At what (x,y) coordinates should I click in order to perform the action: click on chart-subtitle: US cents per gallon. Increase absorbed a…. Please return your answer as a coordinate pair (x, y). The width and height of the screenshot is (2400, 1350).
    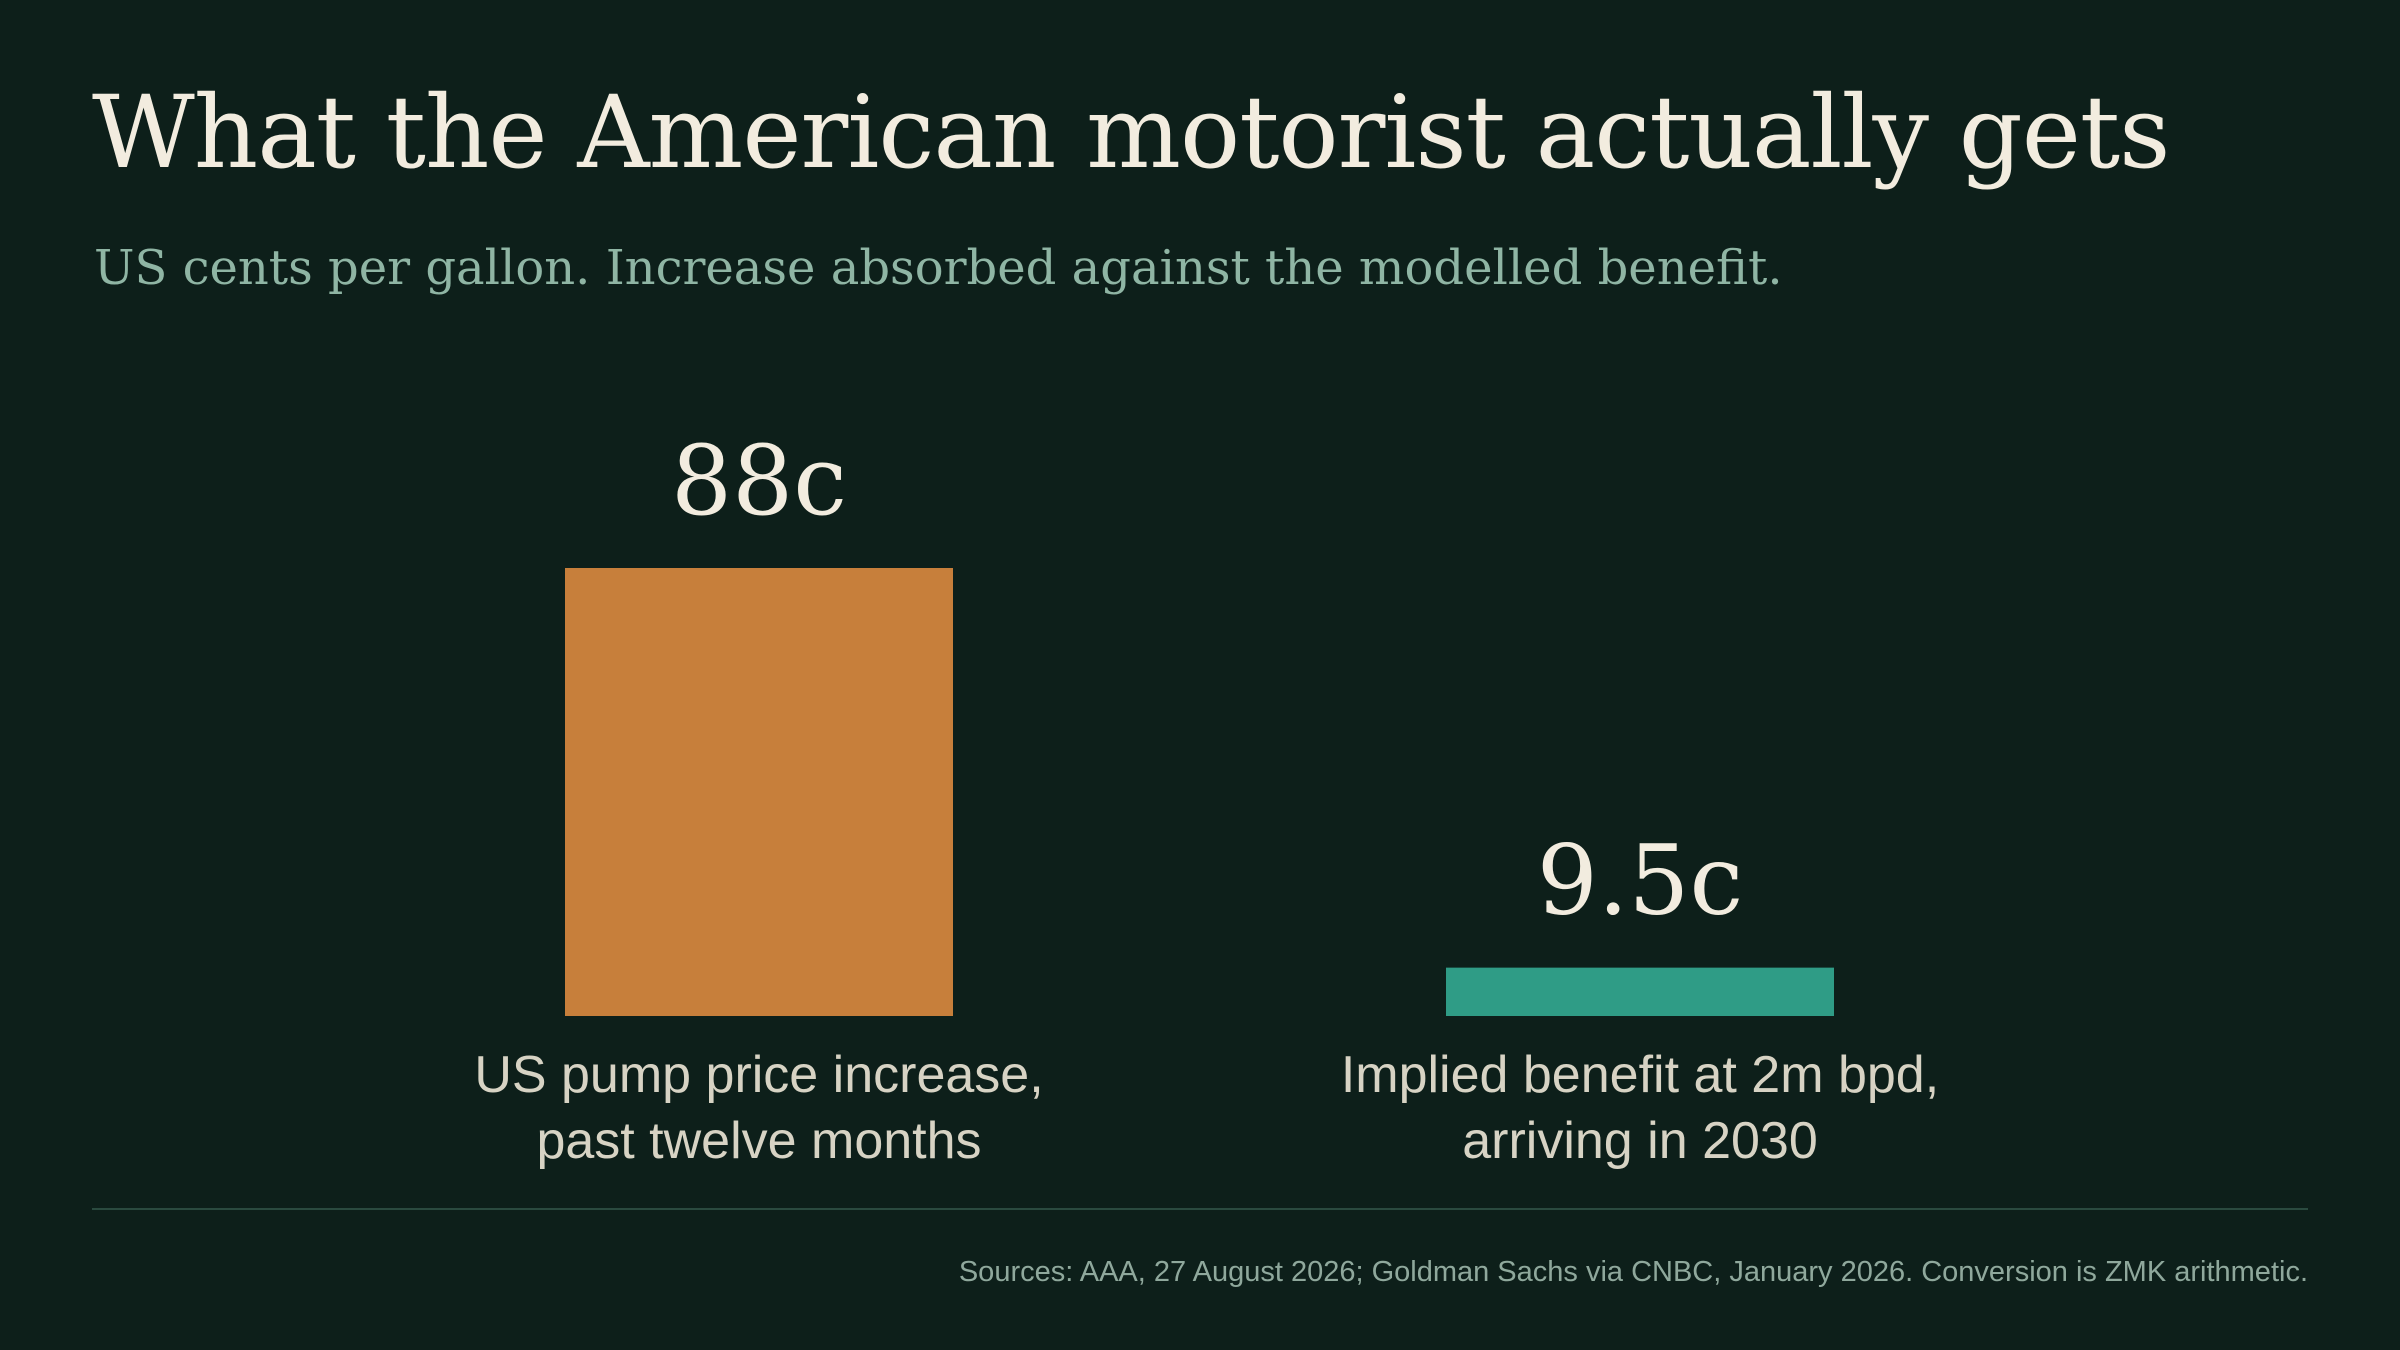
    Looking at the image, I should click on (938, 268).